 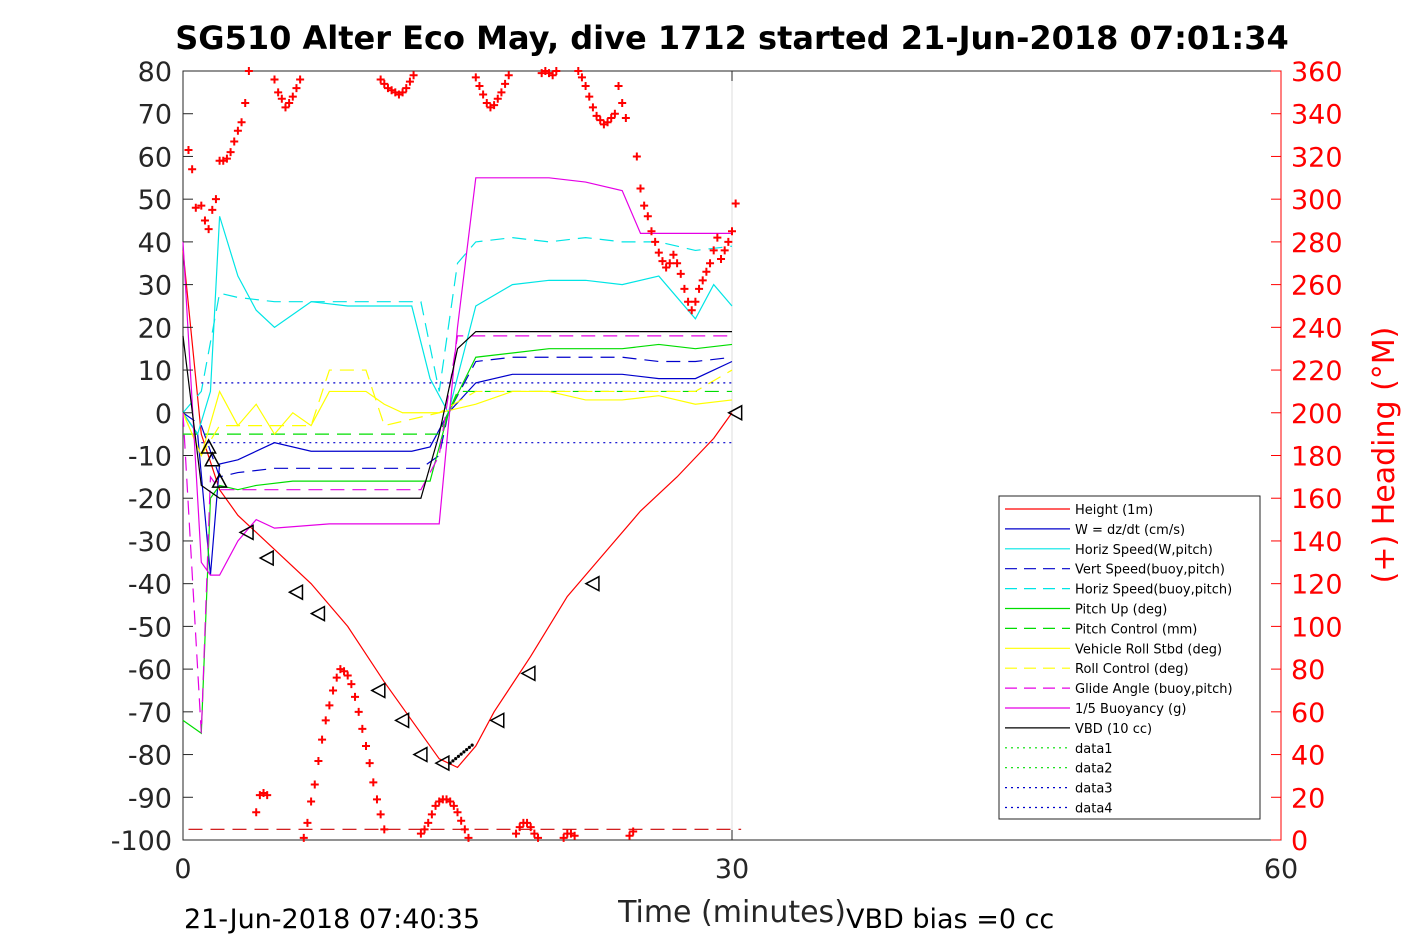 I want to click on y-tick-label: -50, so click(x=150, y=627).